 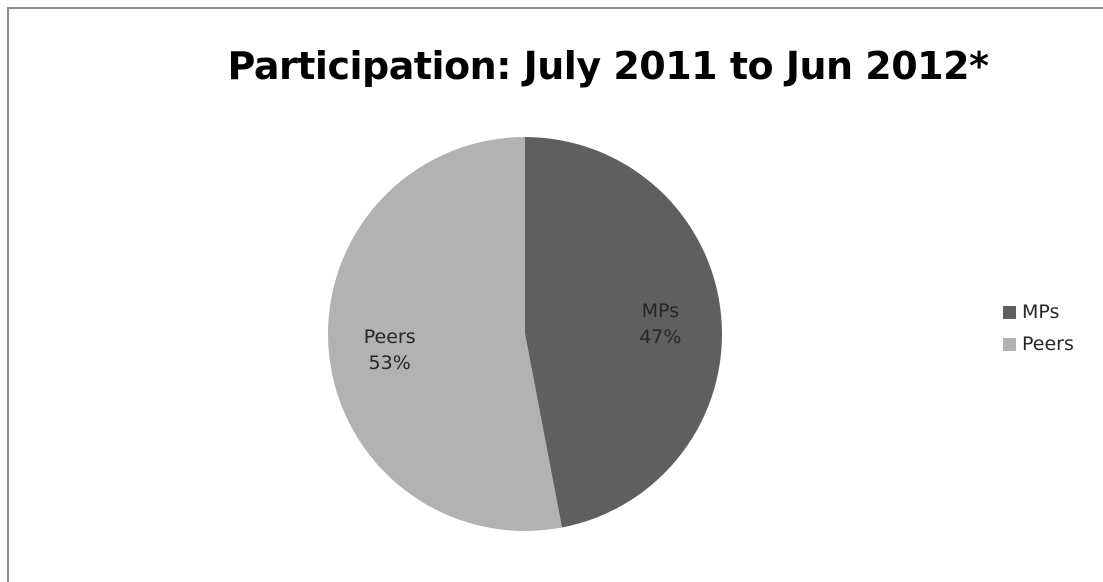 What do you see at coordinates (444, 334) in the screenshot?
I see `pie-slice-peers` at bounding box center [444, 334].